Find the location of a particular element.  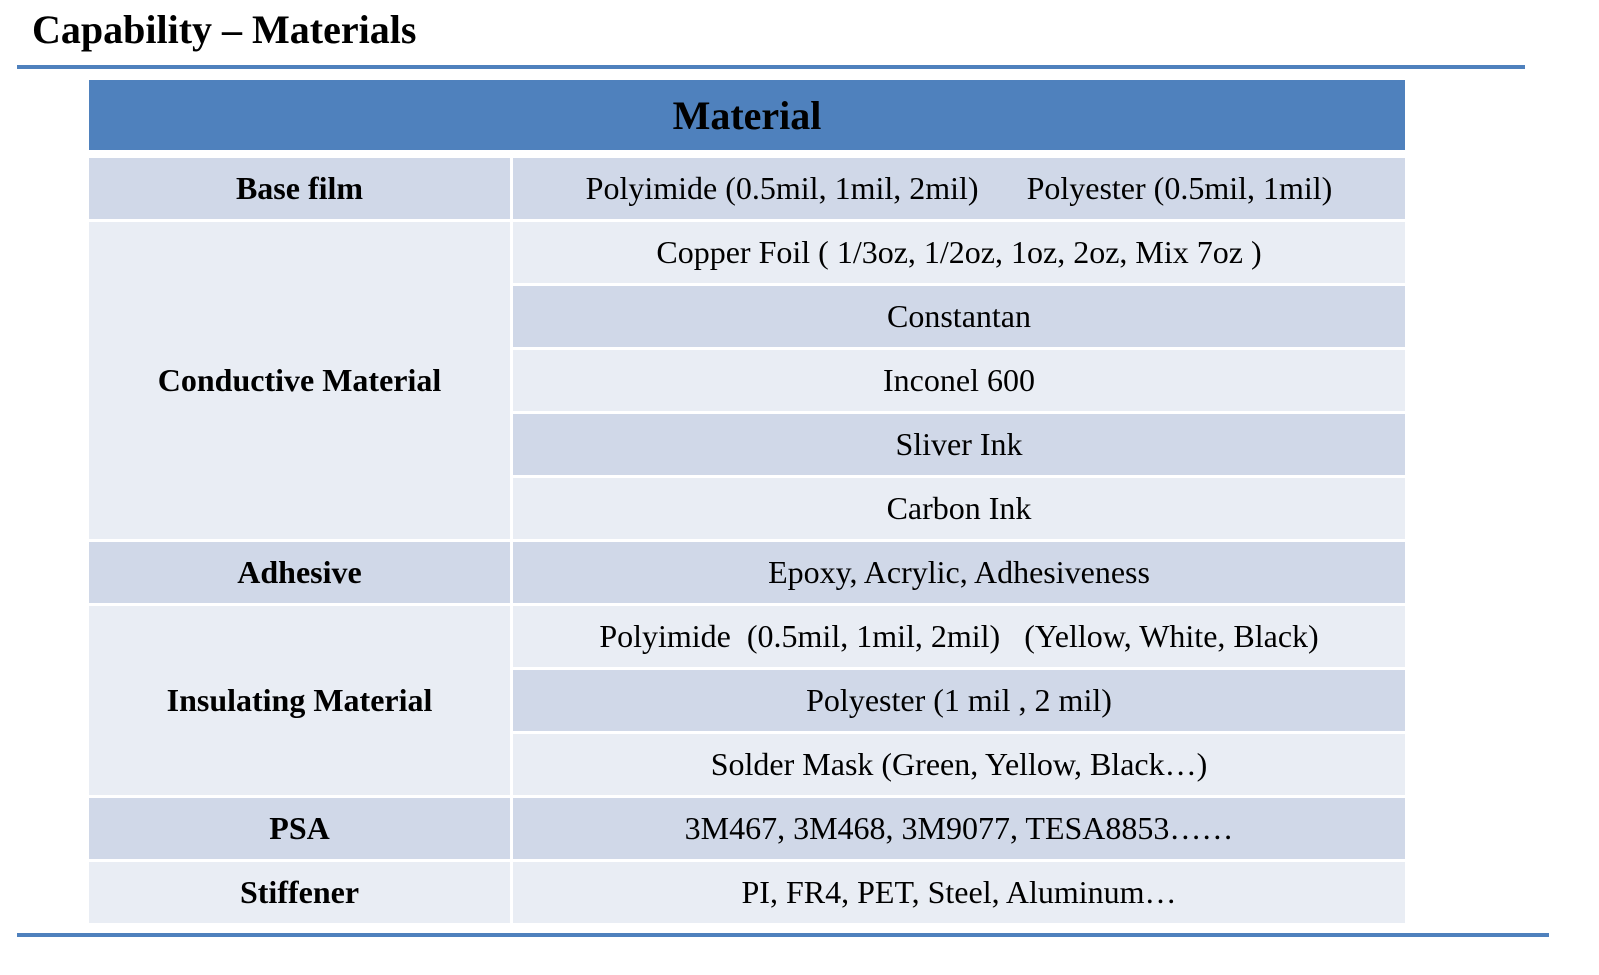

row-value: Polyester (1 mil , 2 mil) is located at coordinates (959, 700).